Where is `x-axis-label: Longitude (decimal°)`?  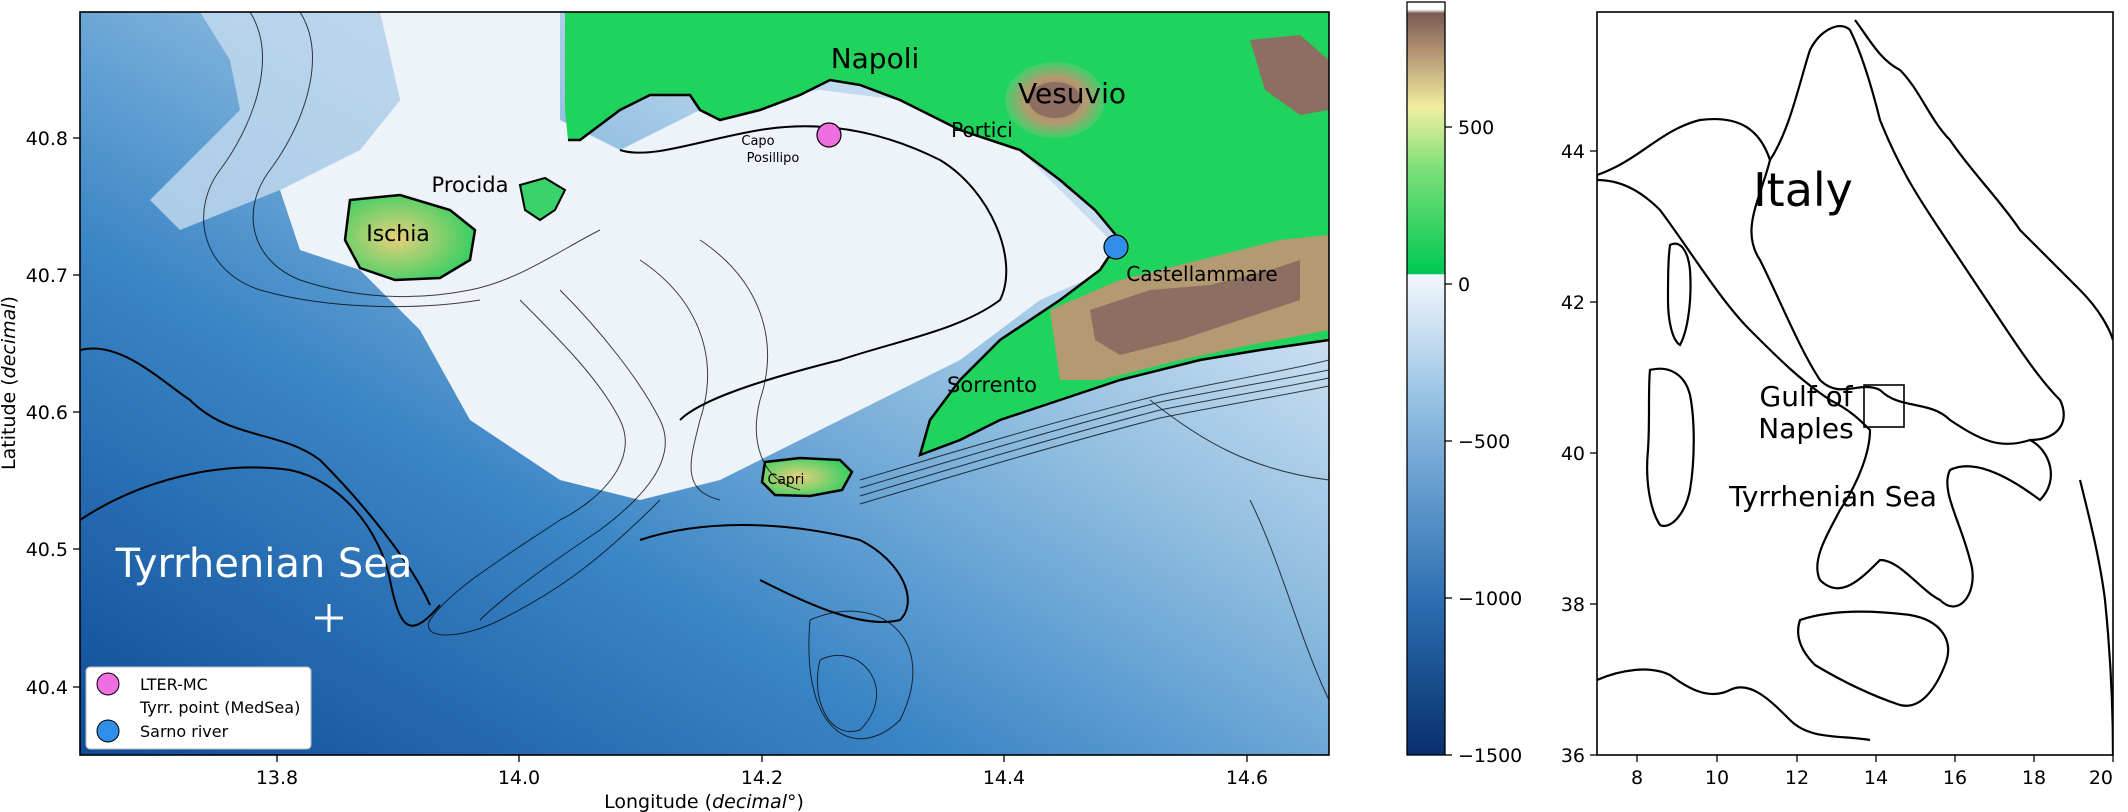
x-axis-label: Longitude (decimal°) is located at coordinates (704, 801).